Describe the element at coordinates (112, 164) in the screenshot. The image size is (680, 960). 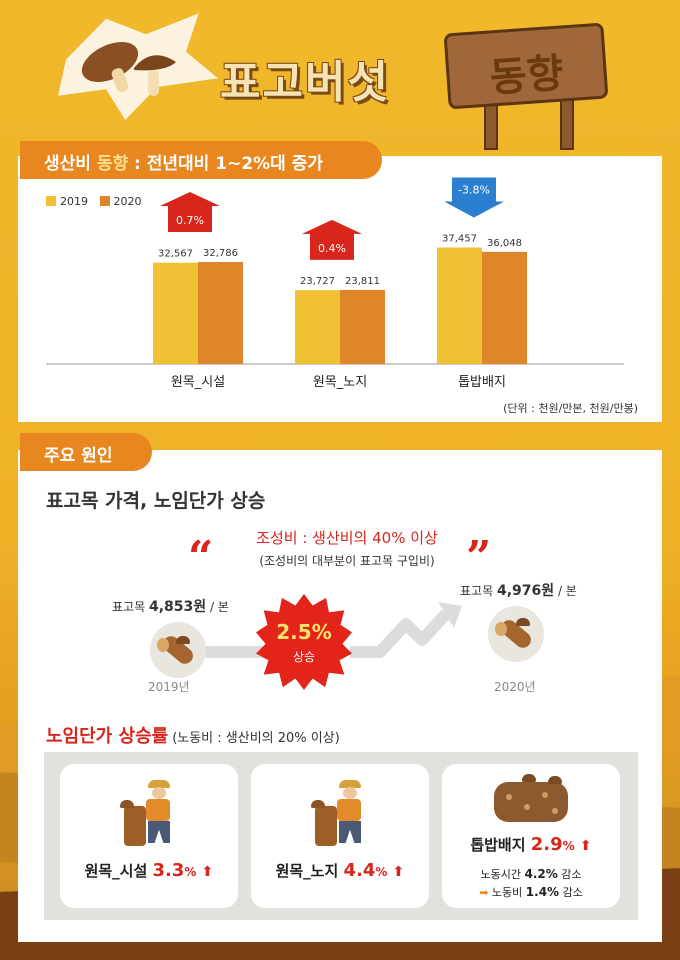
I see `tab-highlight: 동향` at that location.